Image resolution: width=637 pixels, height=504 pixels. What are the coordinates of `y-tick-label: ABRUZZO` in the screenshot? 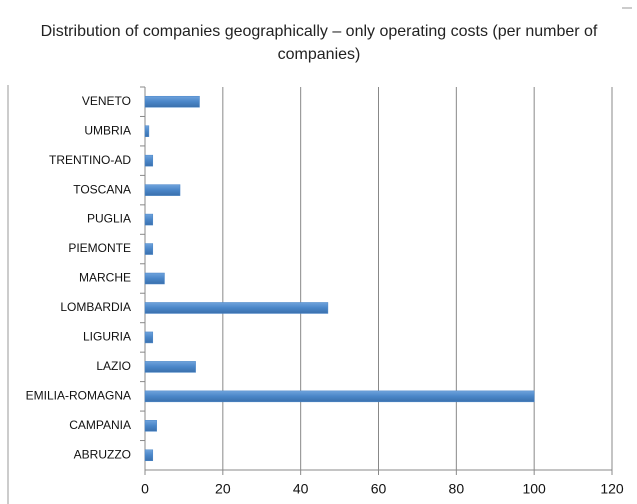 It's located at (102, 454).